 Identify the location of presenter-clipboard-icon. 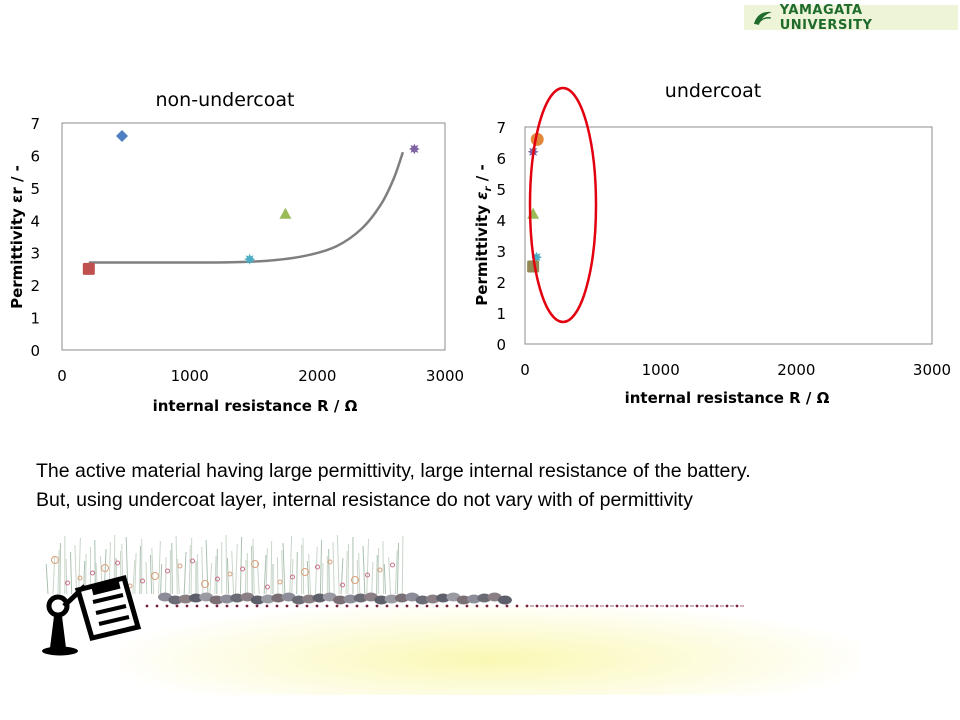
(92, 615).